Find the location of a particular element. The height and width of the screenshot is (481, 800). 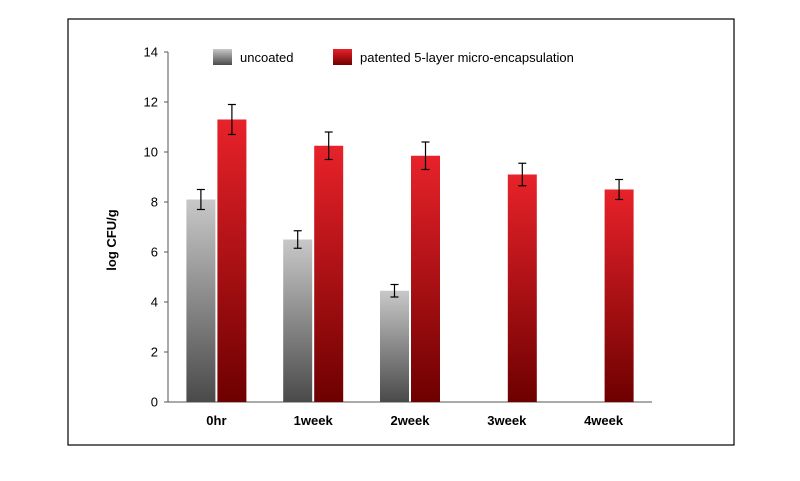

x-tick-label: 3week is located at coordinates (507, 420).